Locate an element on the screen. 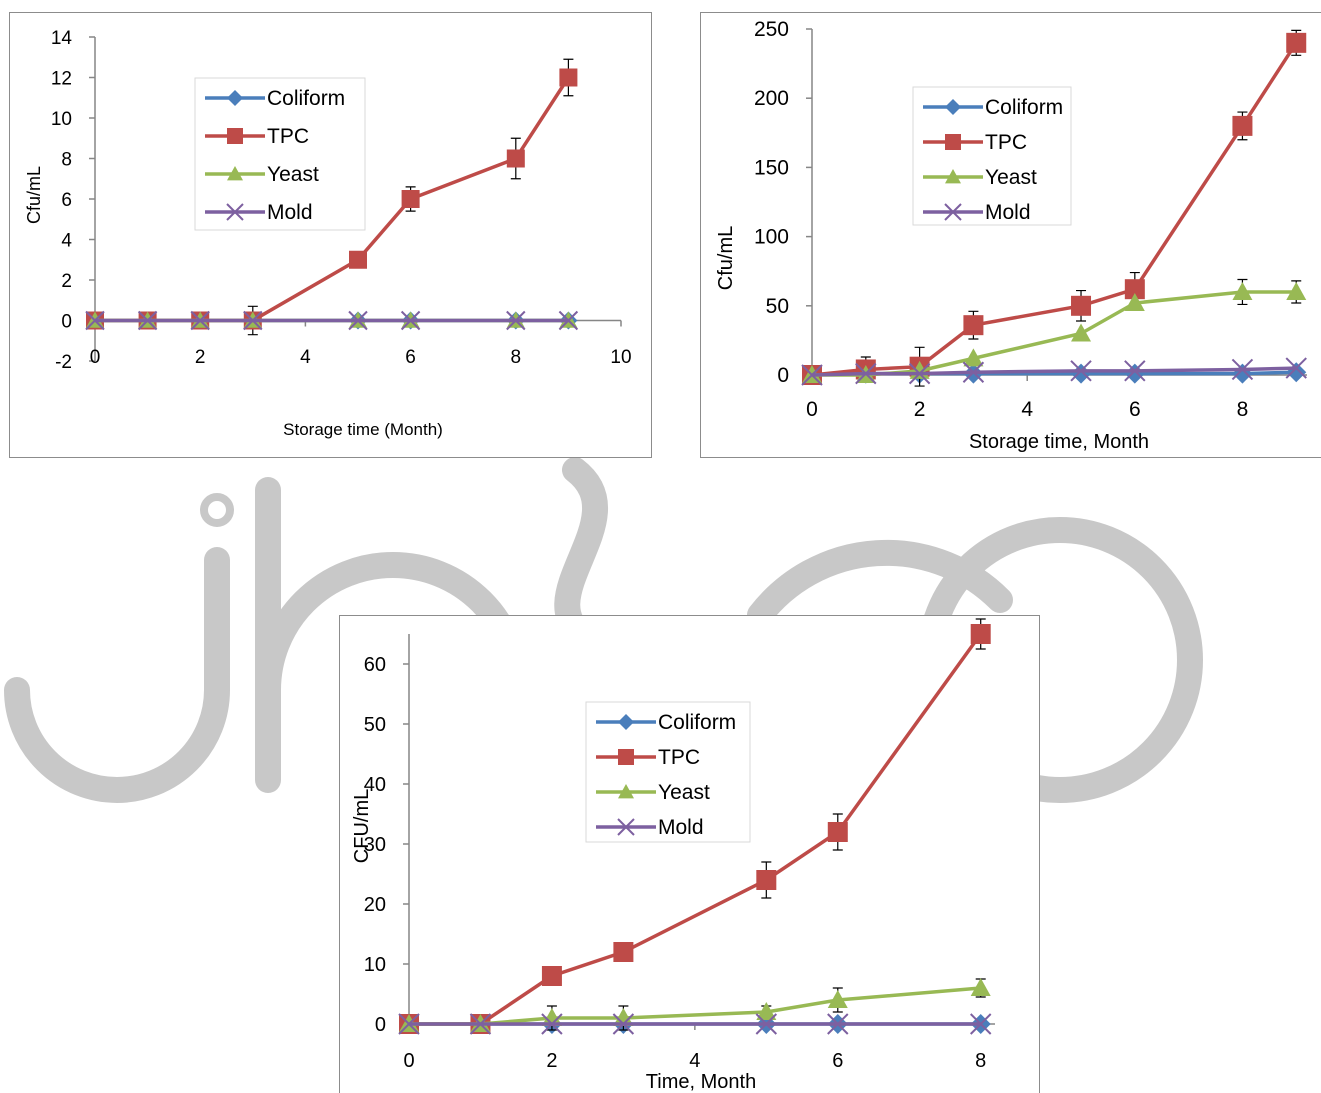 Image resolution: width=1321 pixels, height=1093 pixels. x-tick-label: 10 is located at coordinates (620, 357).